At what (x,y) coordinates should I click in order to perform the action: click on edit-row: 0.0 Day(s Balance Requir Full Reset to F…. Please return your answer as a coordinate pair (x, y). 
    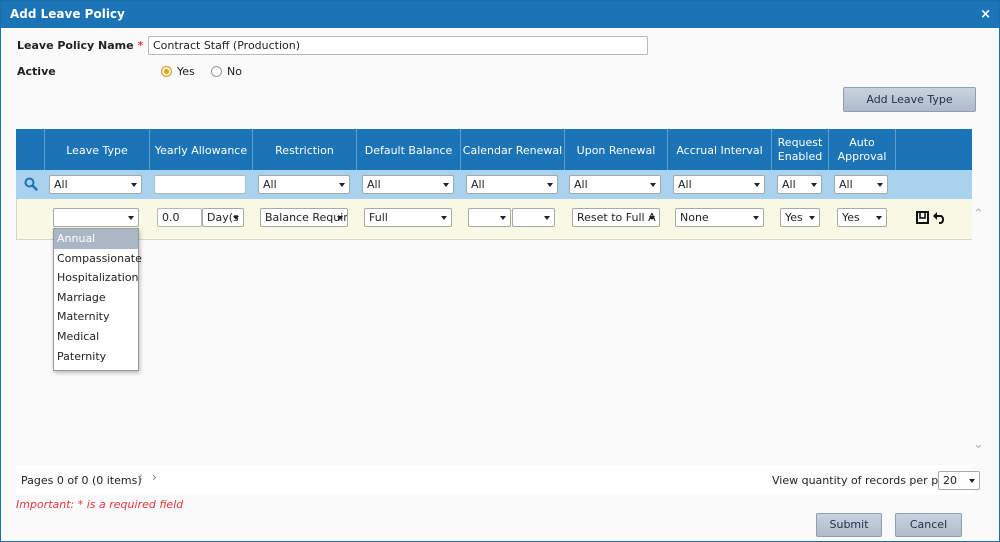
    Looking at the image, I should click on (494, 219).